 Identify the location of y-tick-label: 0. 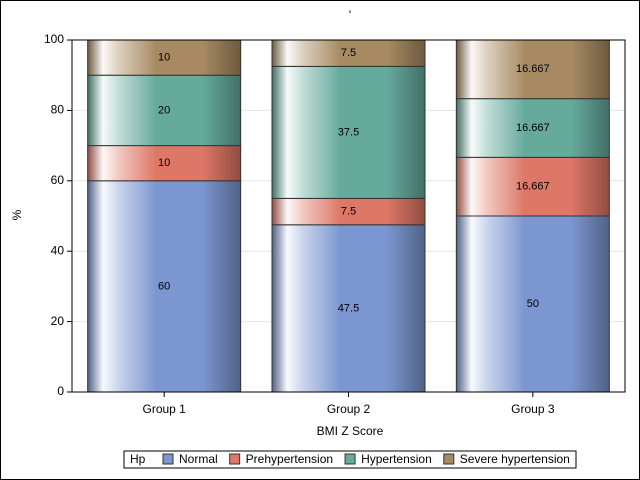
(60, 391).